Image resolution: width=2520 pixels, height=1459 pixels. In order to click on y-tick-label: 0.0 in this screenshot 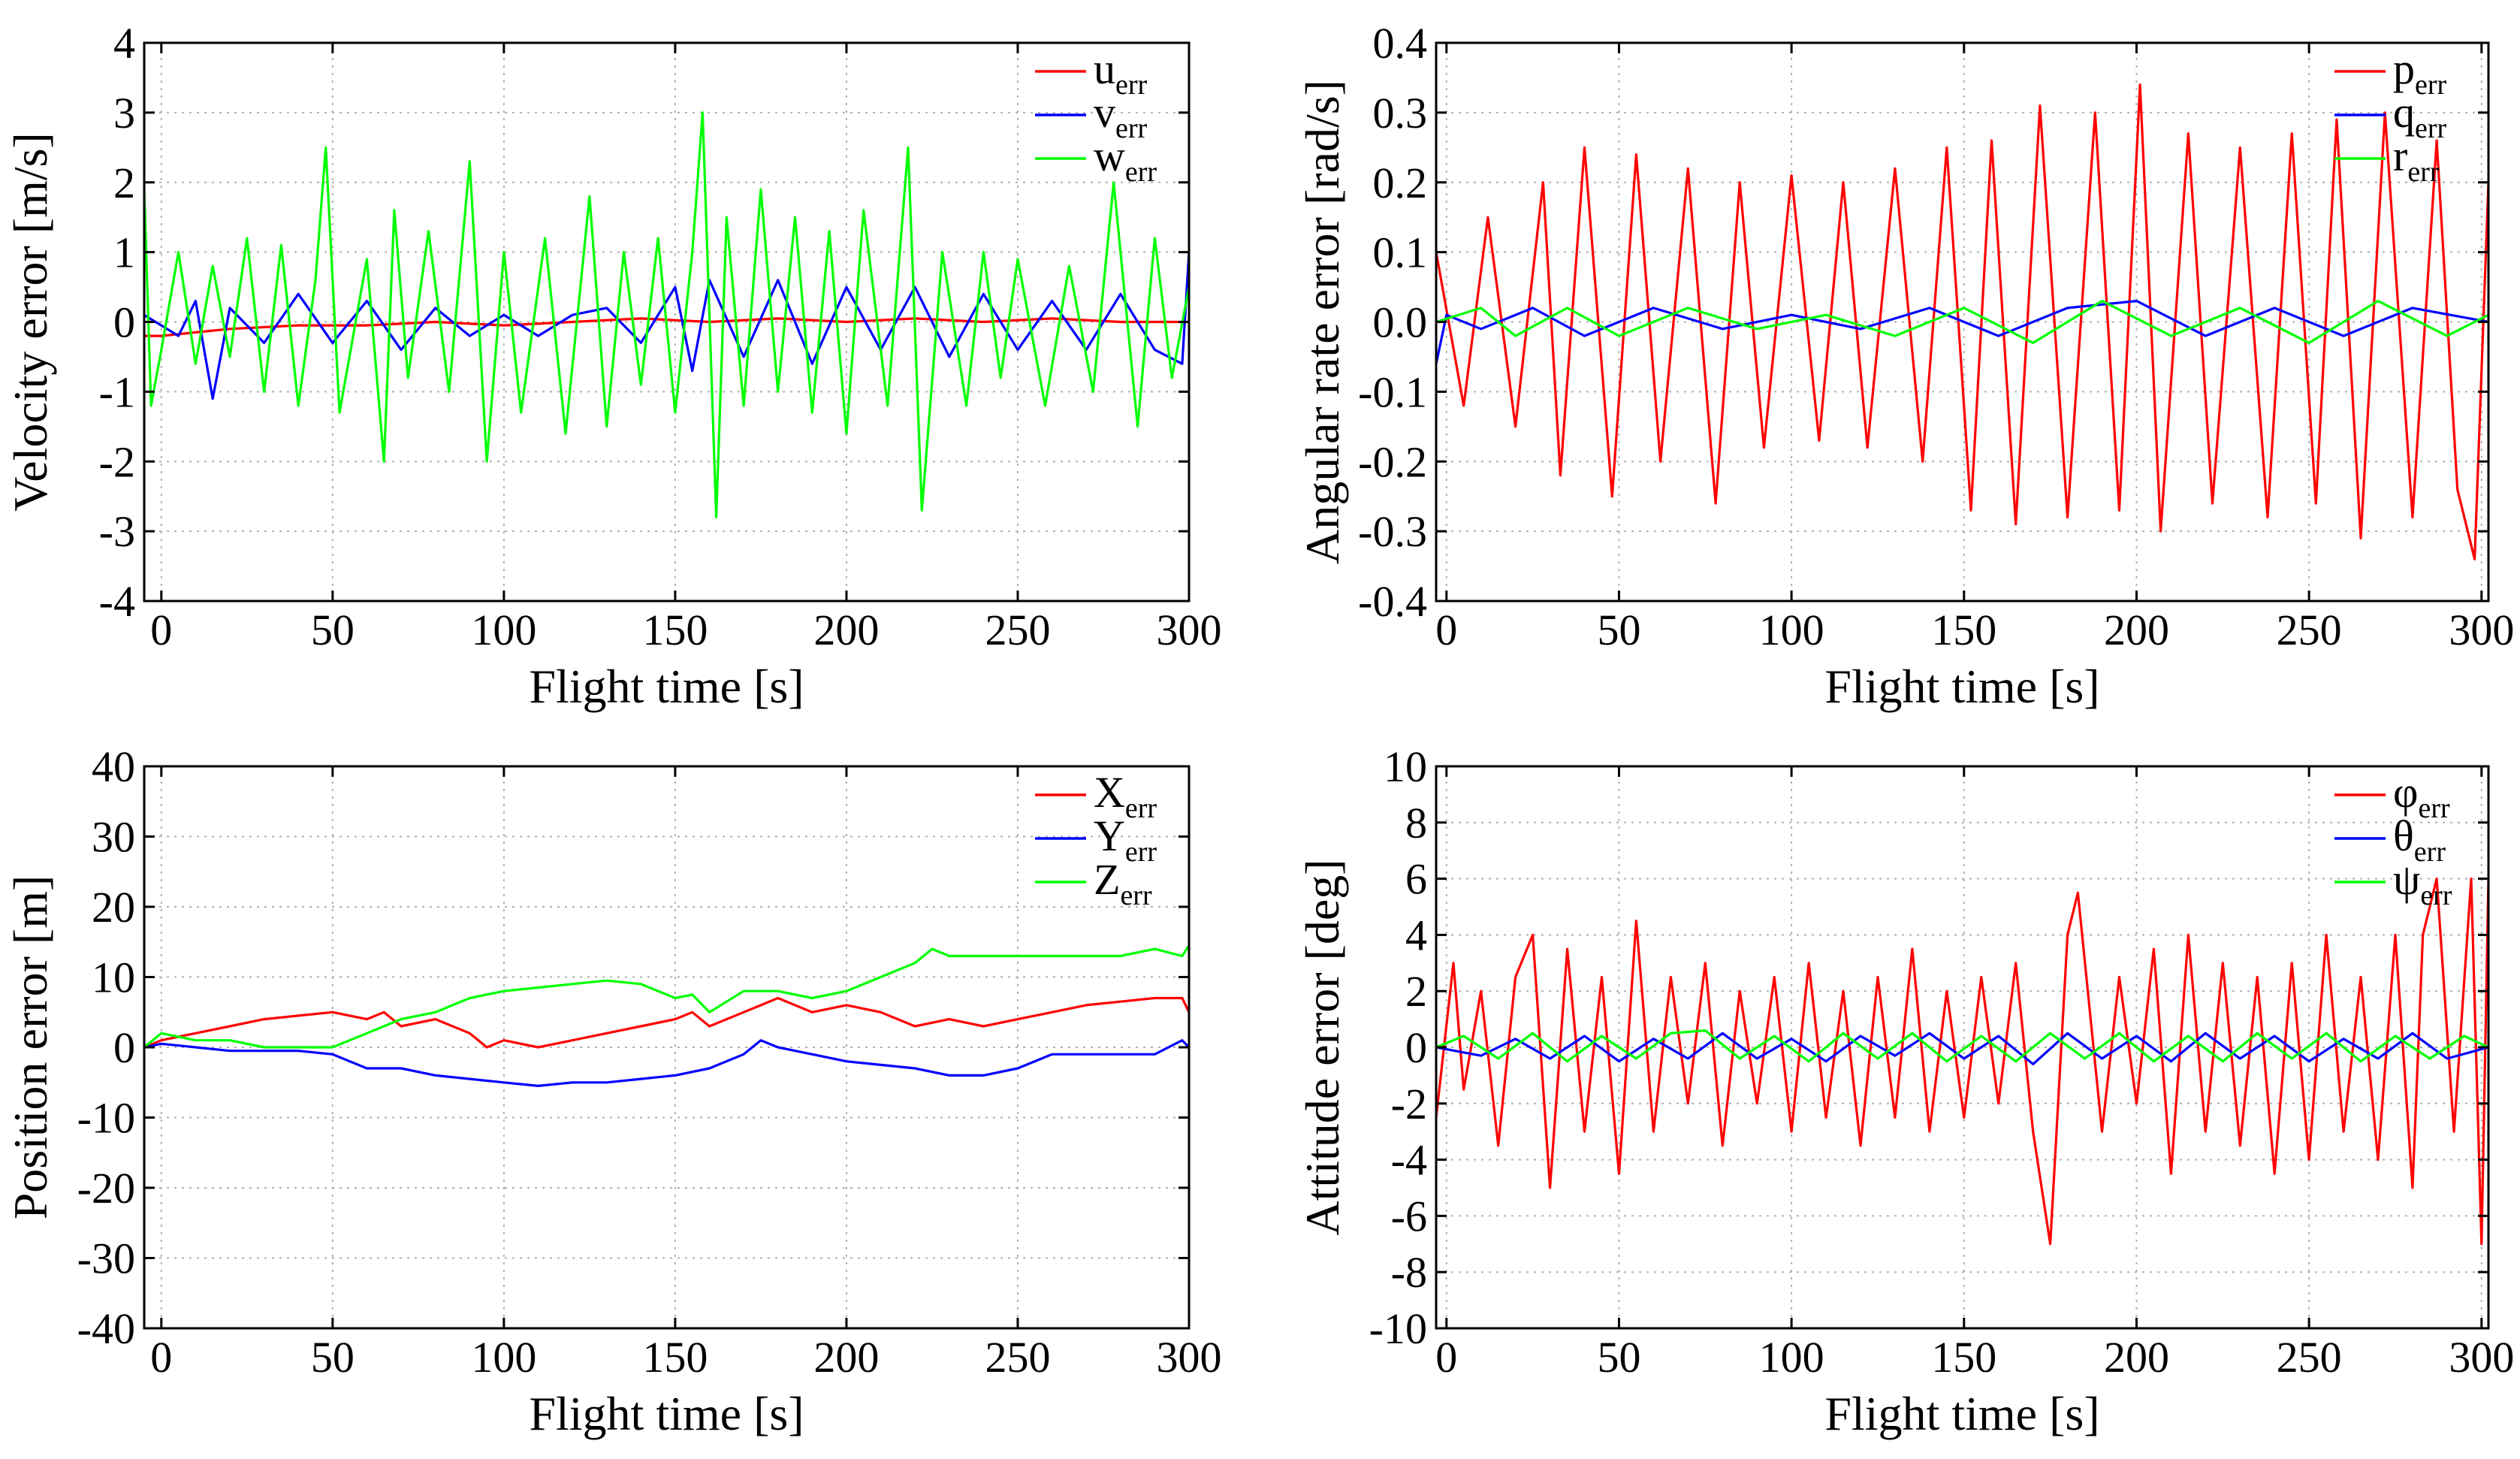, I will do `click(1400, 322)`.